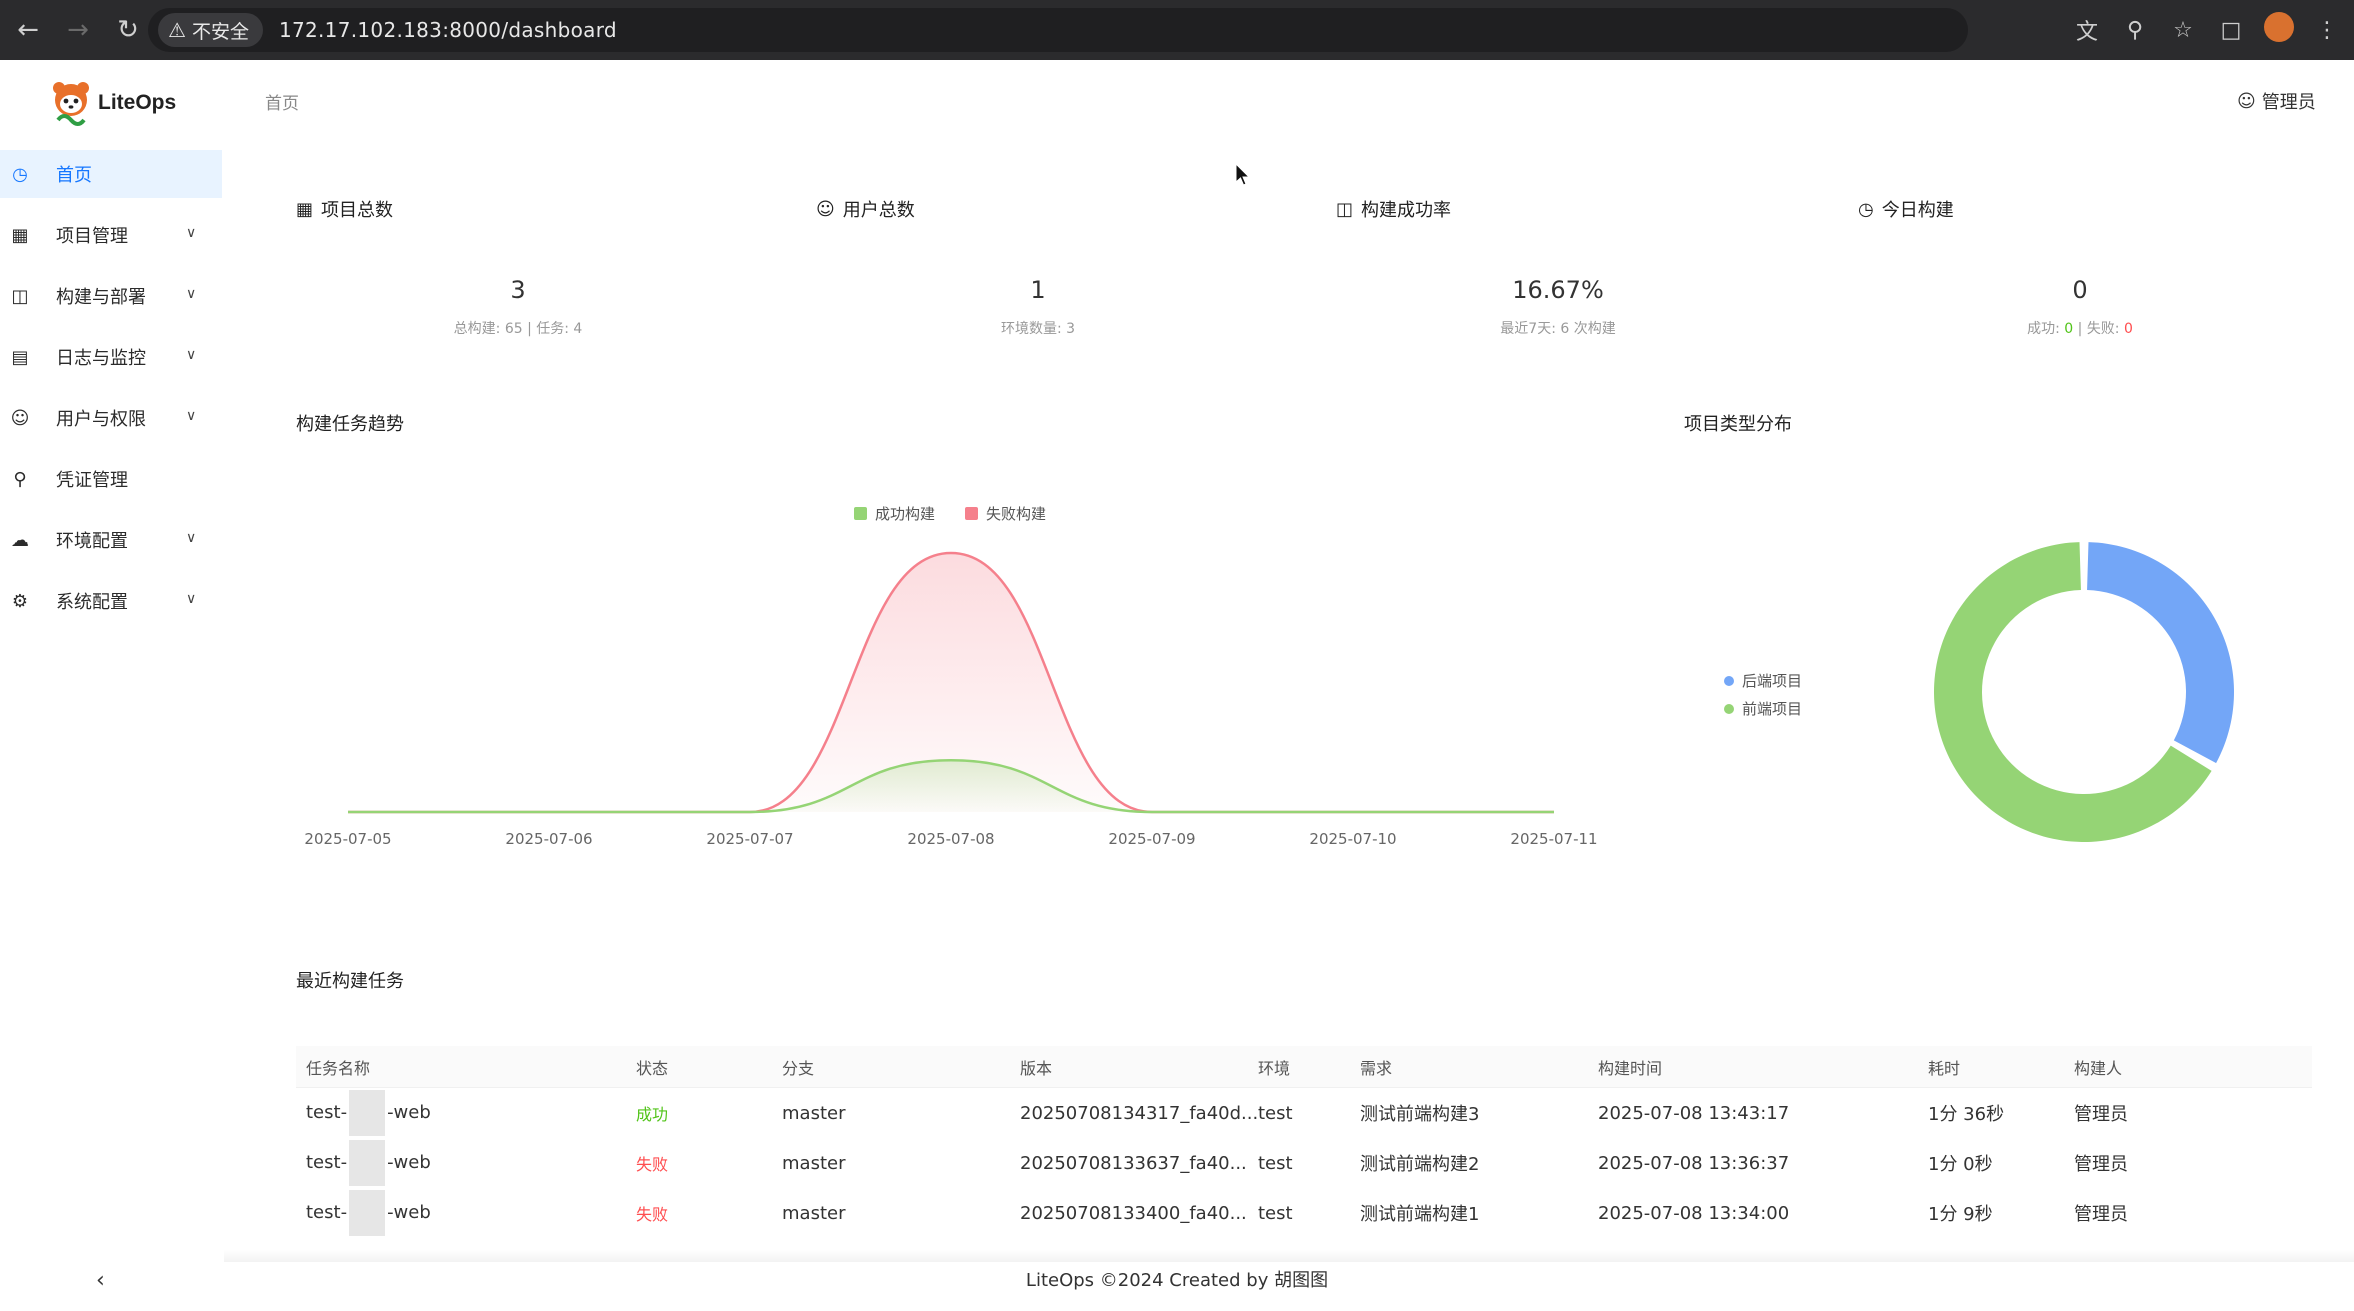 This screenshot has width=2354, height=1311. What do you see at coordinates (518, 290) in the screenshot?
I see `stat-projects-value: 3` at bounding box center [518, 290].